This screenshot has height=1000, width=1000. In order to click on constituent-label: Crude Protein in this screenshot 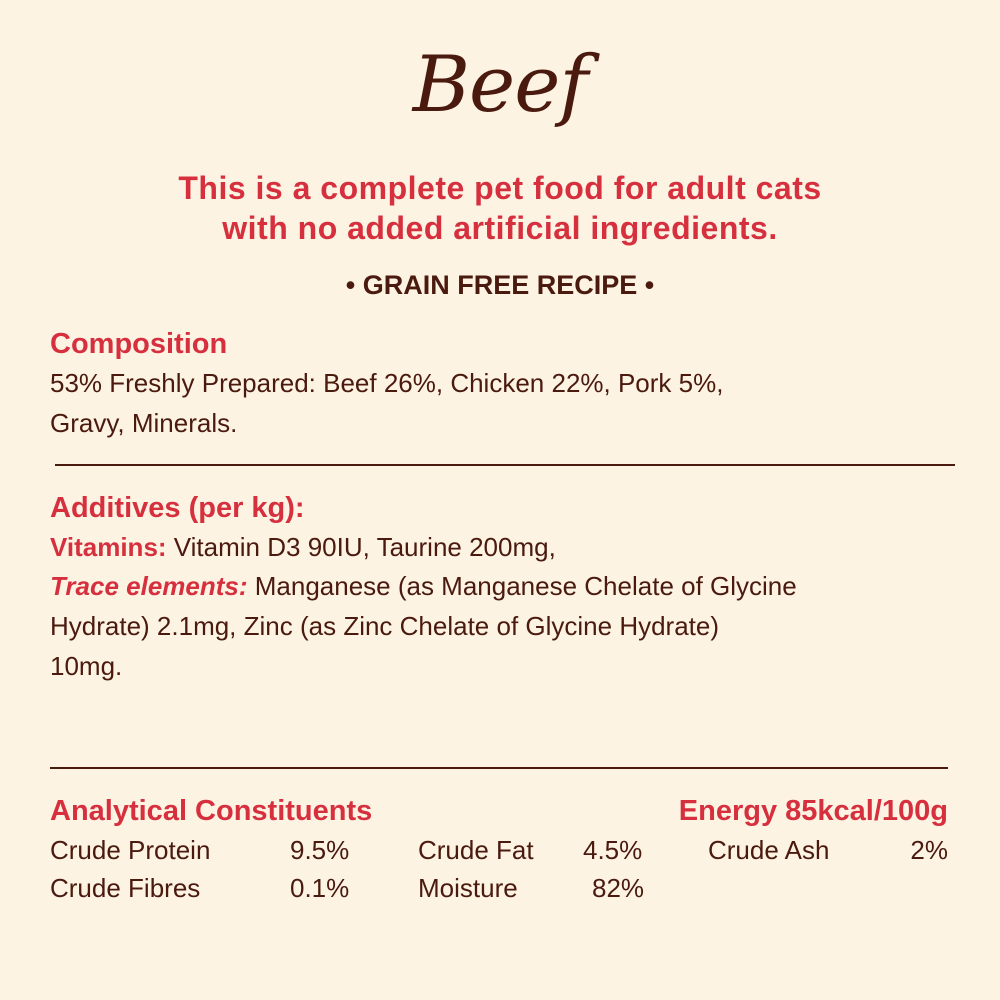, I will do `click(130, 850)`.